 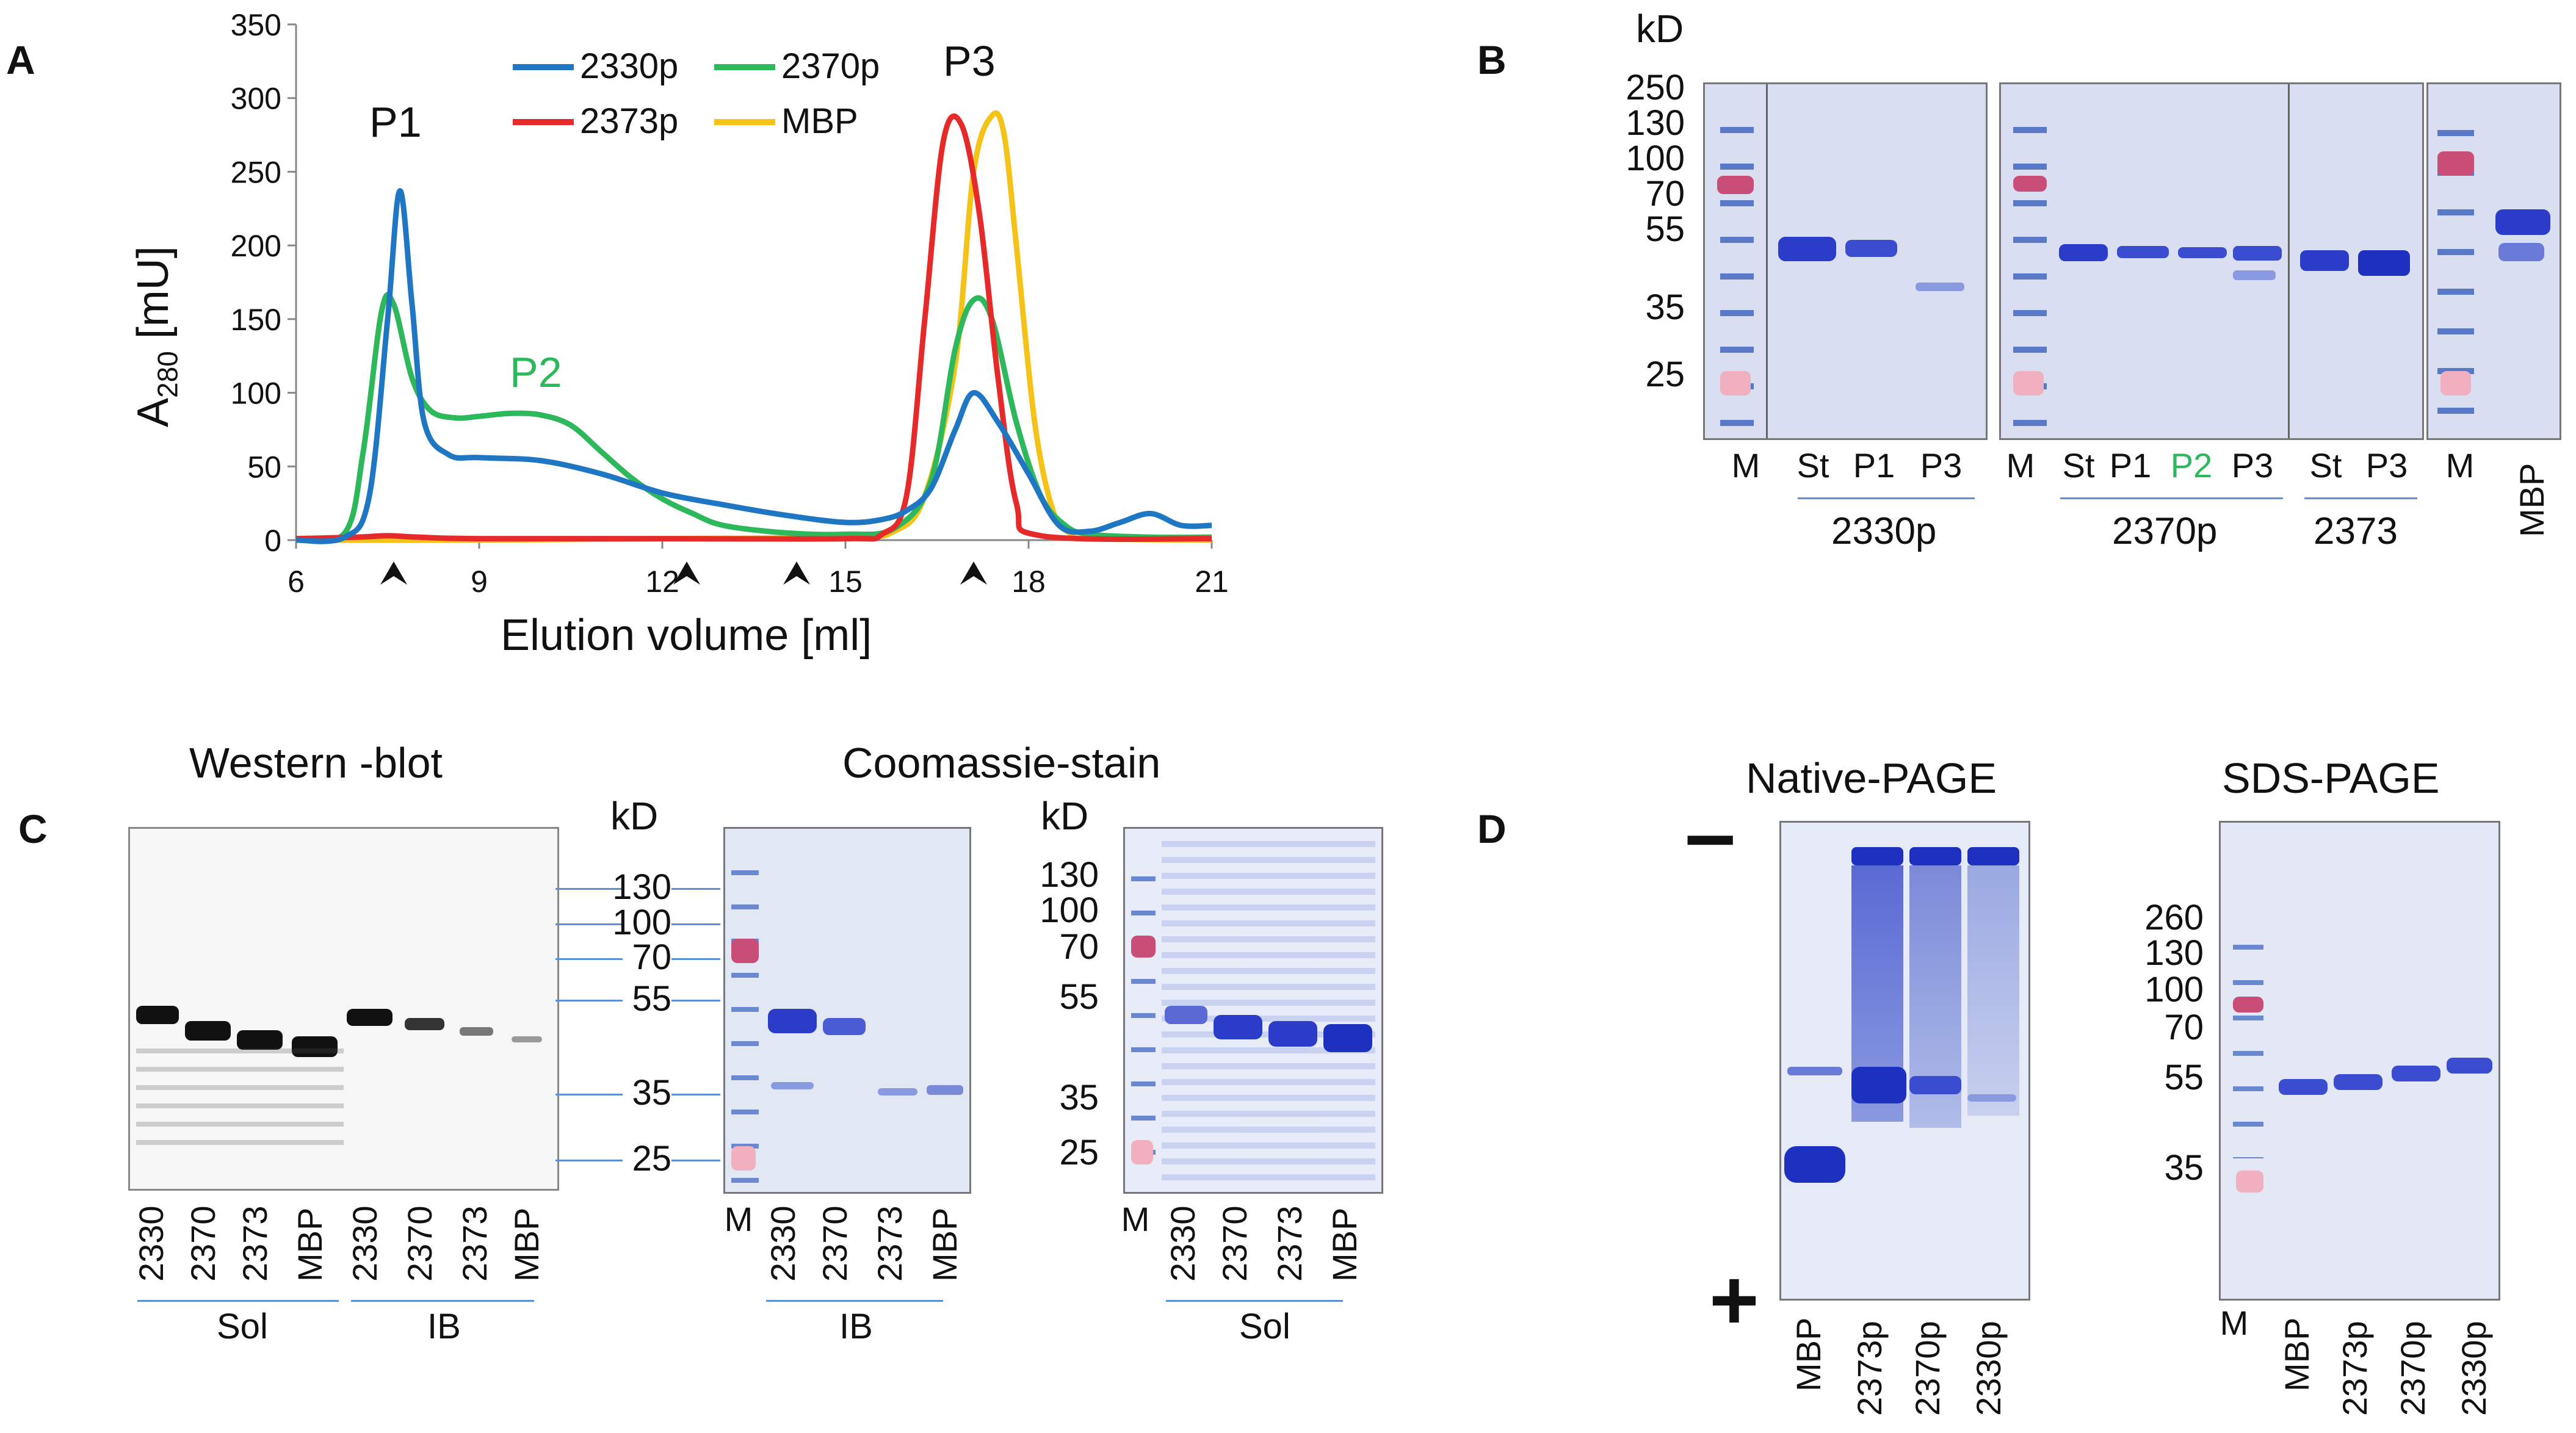 I want to click on y-tick-label: 50, so click(x=264, y=467).